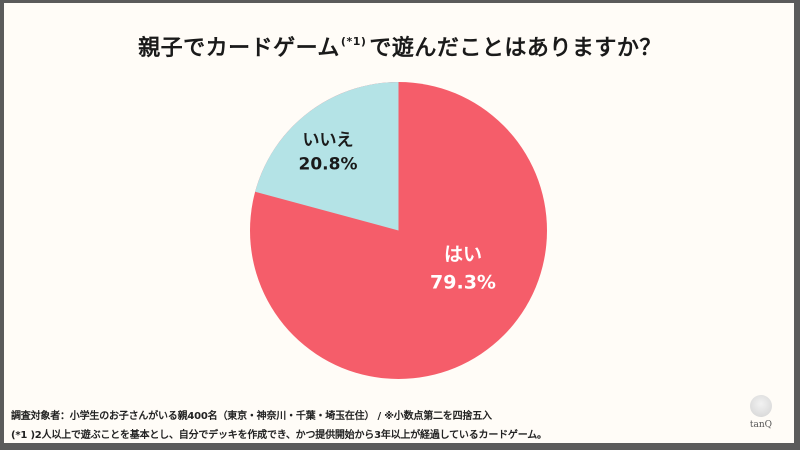  I want to click on chart-title: 親子でカードゲーム(*1) で遊んだことはありますか？, so click(400, 46).